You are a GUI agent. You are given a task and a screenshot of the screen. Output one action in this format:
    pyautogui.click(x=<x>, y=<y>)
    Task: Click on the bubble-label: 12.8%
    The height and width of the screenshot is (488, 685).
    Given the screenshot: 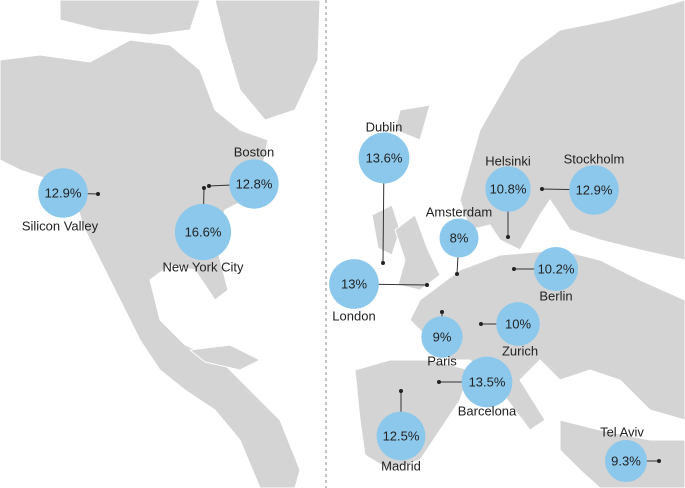 What is the action you would take?
    pyautogui.click(x=254, y=183)
    